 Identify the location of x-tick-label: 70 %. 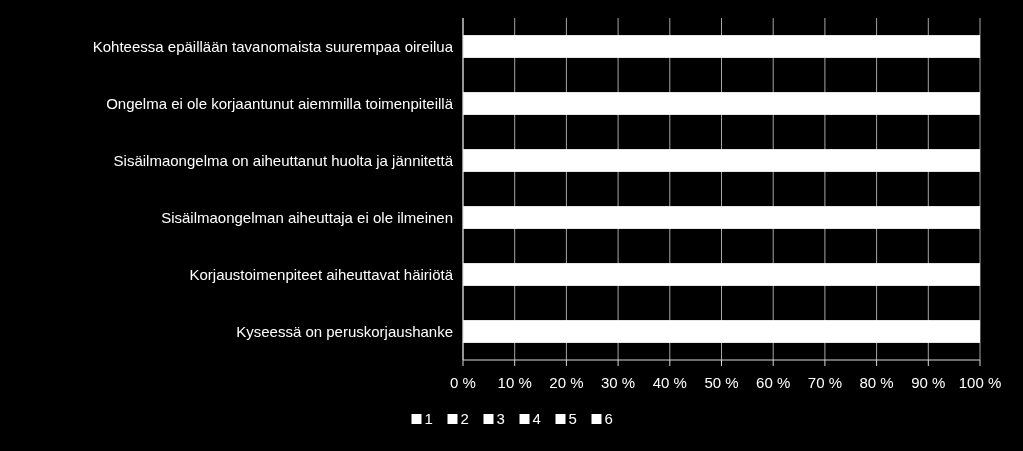
(824, 382).